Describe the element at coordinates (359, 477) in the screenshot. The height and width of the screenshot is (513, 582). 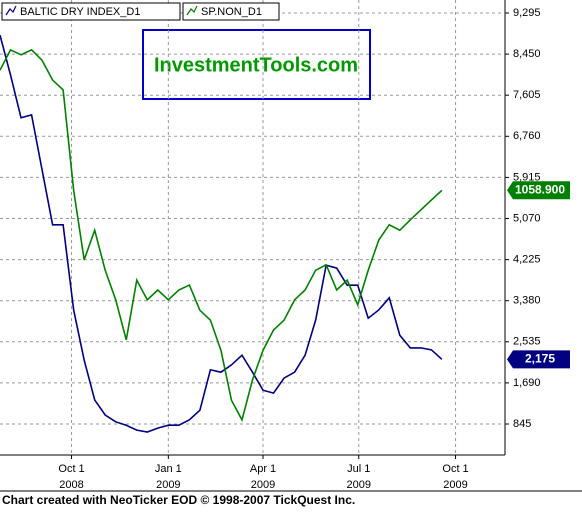
I see `x-tick-label: Jul 1 2009` at that location.